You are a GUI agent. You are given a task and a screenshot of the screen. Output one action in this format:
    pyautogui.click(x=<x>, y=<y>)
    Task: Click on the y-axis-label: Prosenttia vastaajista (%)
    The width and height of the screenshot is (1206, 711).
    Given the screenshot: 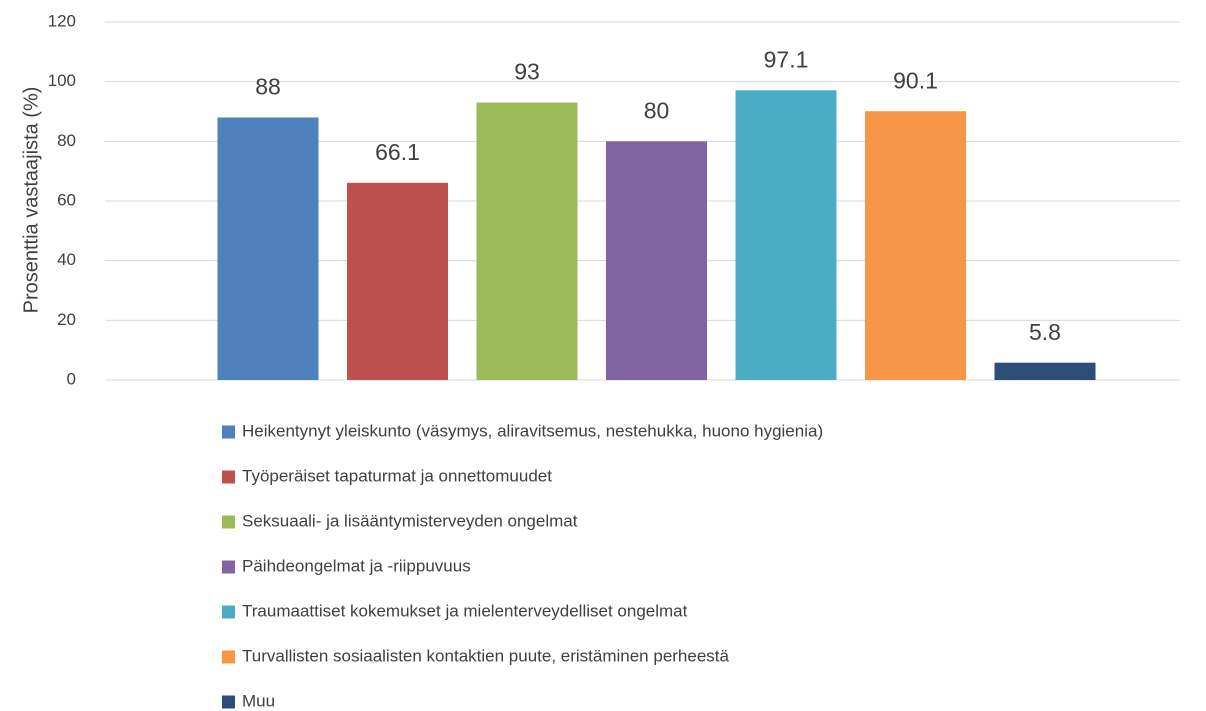 What is the action you would take?
    pyautogui.click(x=31, y=200)
    